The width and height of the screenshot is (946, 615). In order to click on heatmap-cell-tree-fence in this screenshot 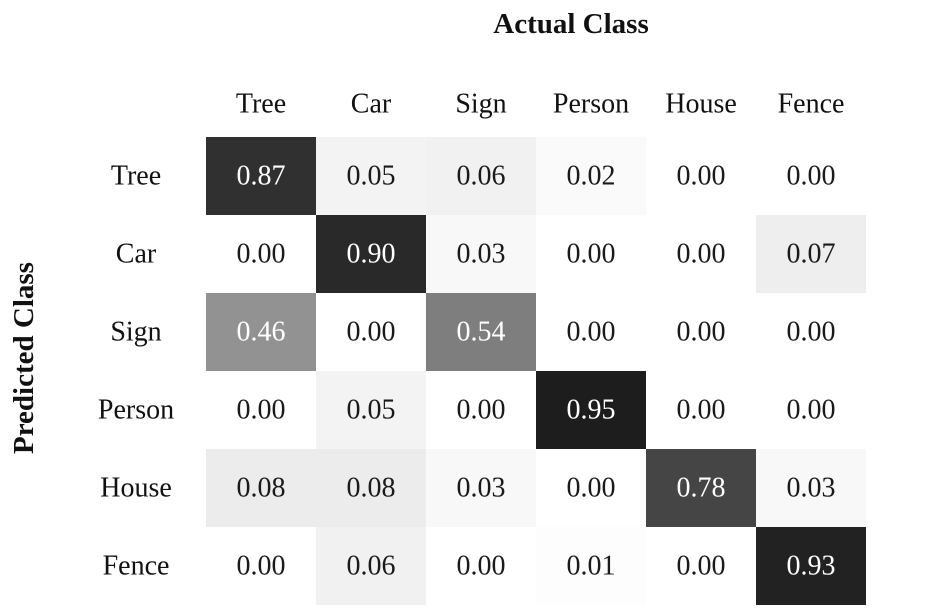, I will do `click(811, 176)`.